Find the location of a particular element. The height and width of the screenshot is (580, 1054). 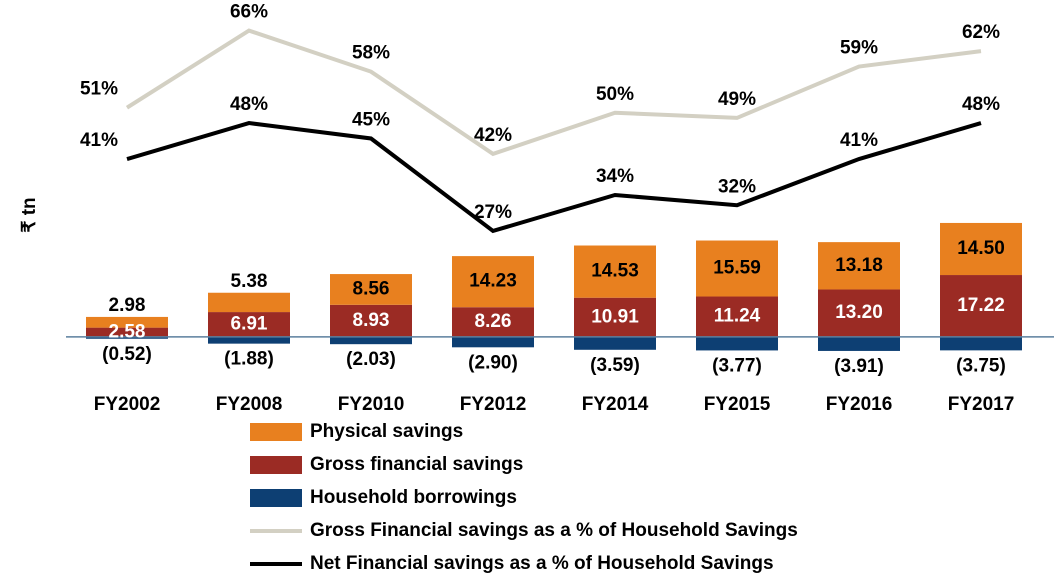

line-value-label: 66% is located at coordinates (249, 12).